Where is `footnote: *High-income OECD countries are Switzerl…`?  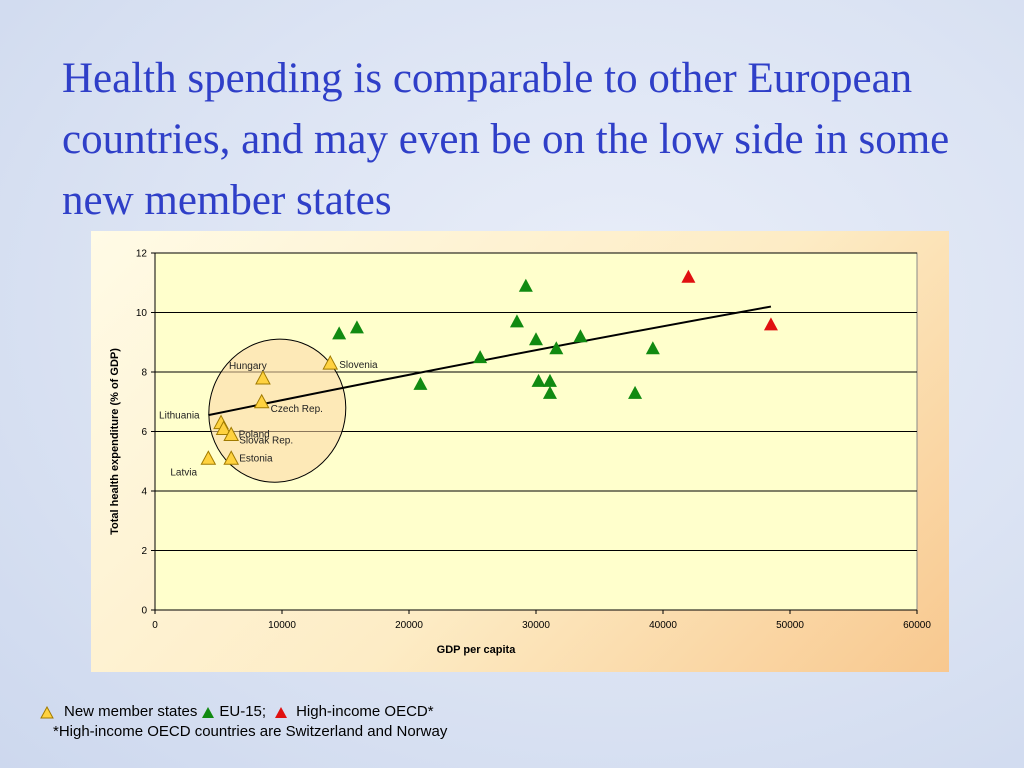 footnote: *High-income OECD countries are Switzerl… is located at coordinates (250, 731).